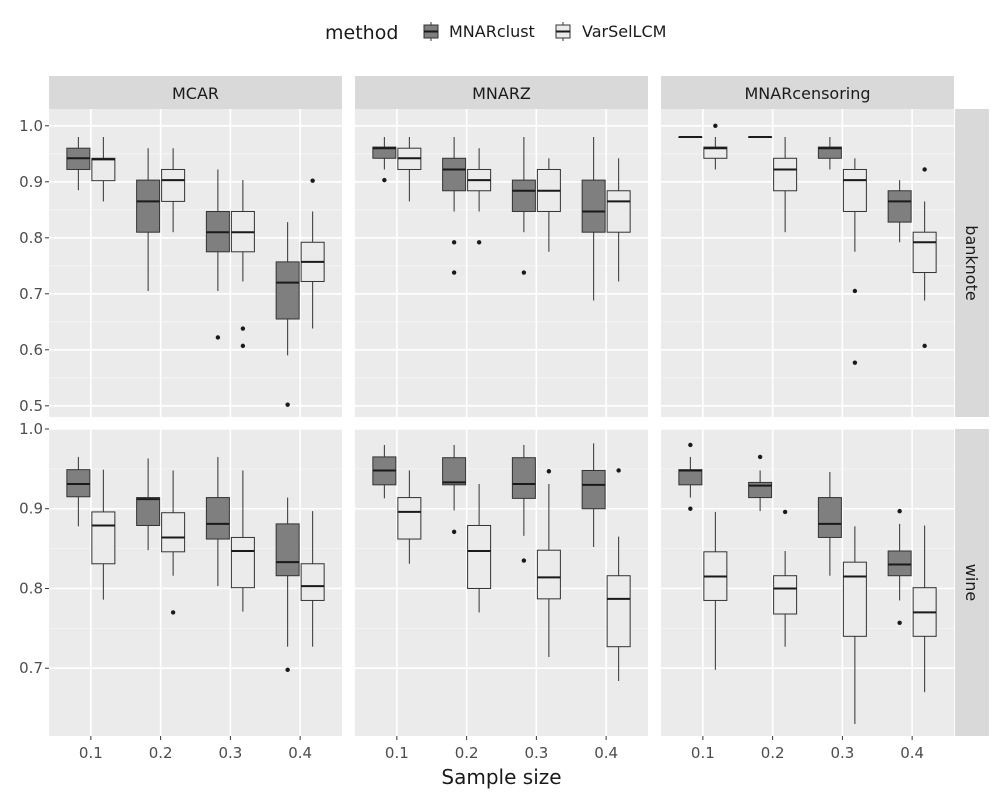  I want to click on strip-label-mnarz: MNARZ, so click(501, 93).